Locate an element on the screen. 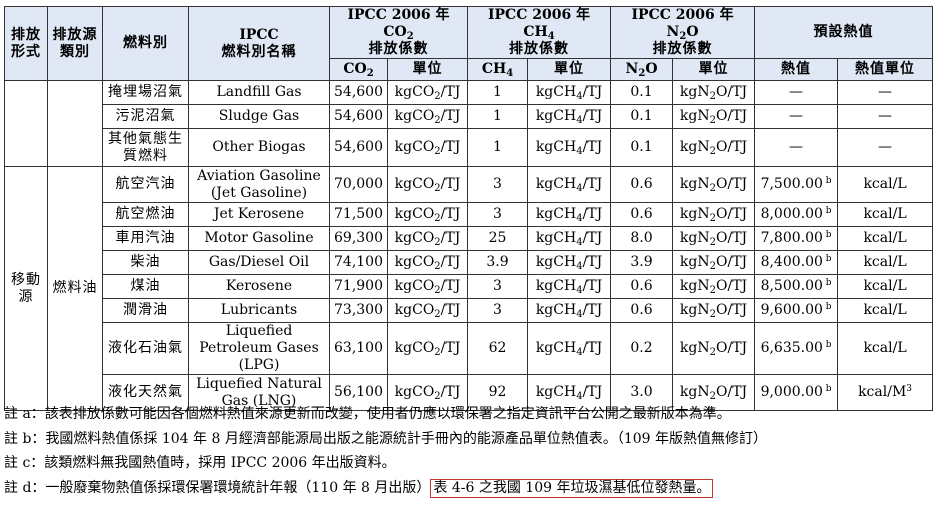  ipcc-fuel-name: Jet Kerosene is located at coordinates (259, 214).